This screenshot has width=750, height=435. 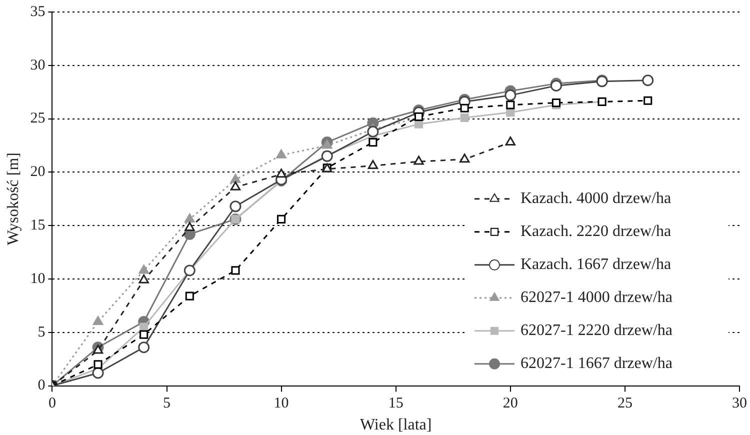 I want to click on y-tick-label: 20, so click(x=38, y=172).